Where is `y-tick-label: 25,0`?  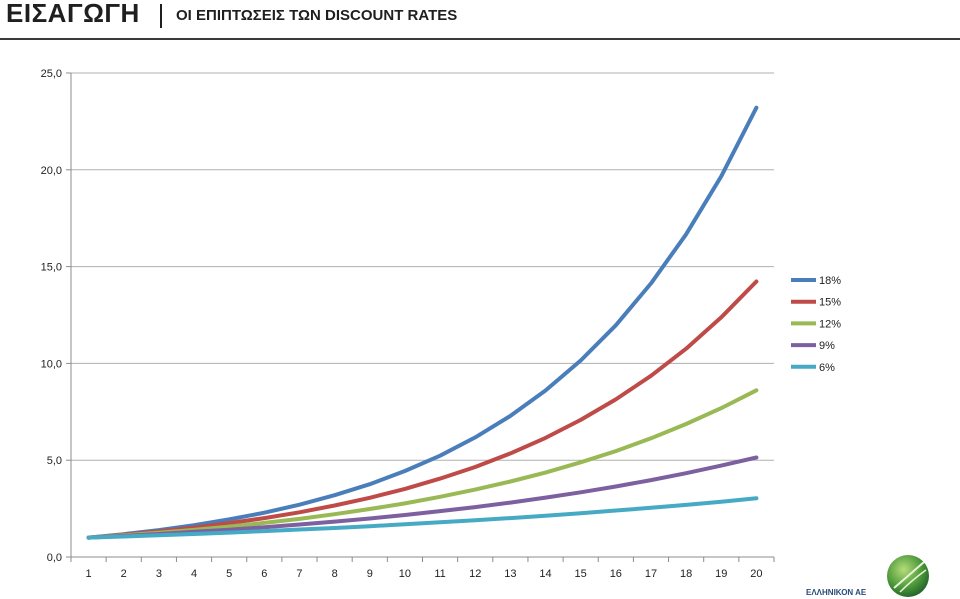
y-tick-label: 25,0 is located at coordinates (51, 74).